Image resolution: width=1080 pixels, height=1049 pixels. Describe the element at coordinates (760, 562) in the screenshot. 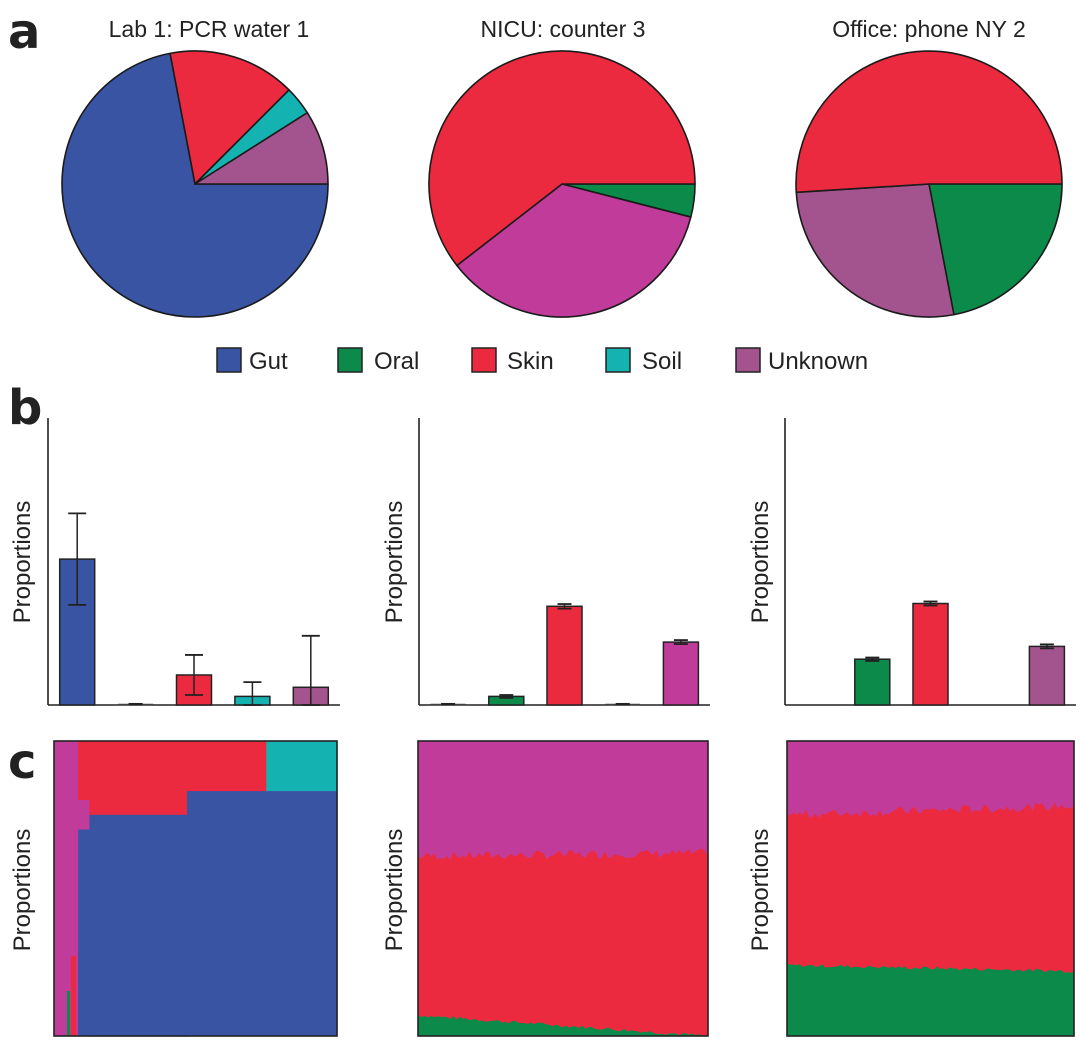

I see `bar-3-ylabel: Proportions` at that location.